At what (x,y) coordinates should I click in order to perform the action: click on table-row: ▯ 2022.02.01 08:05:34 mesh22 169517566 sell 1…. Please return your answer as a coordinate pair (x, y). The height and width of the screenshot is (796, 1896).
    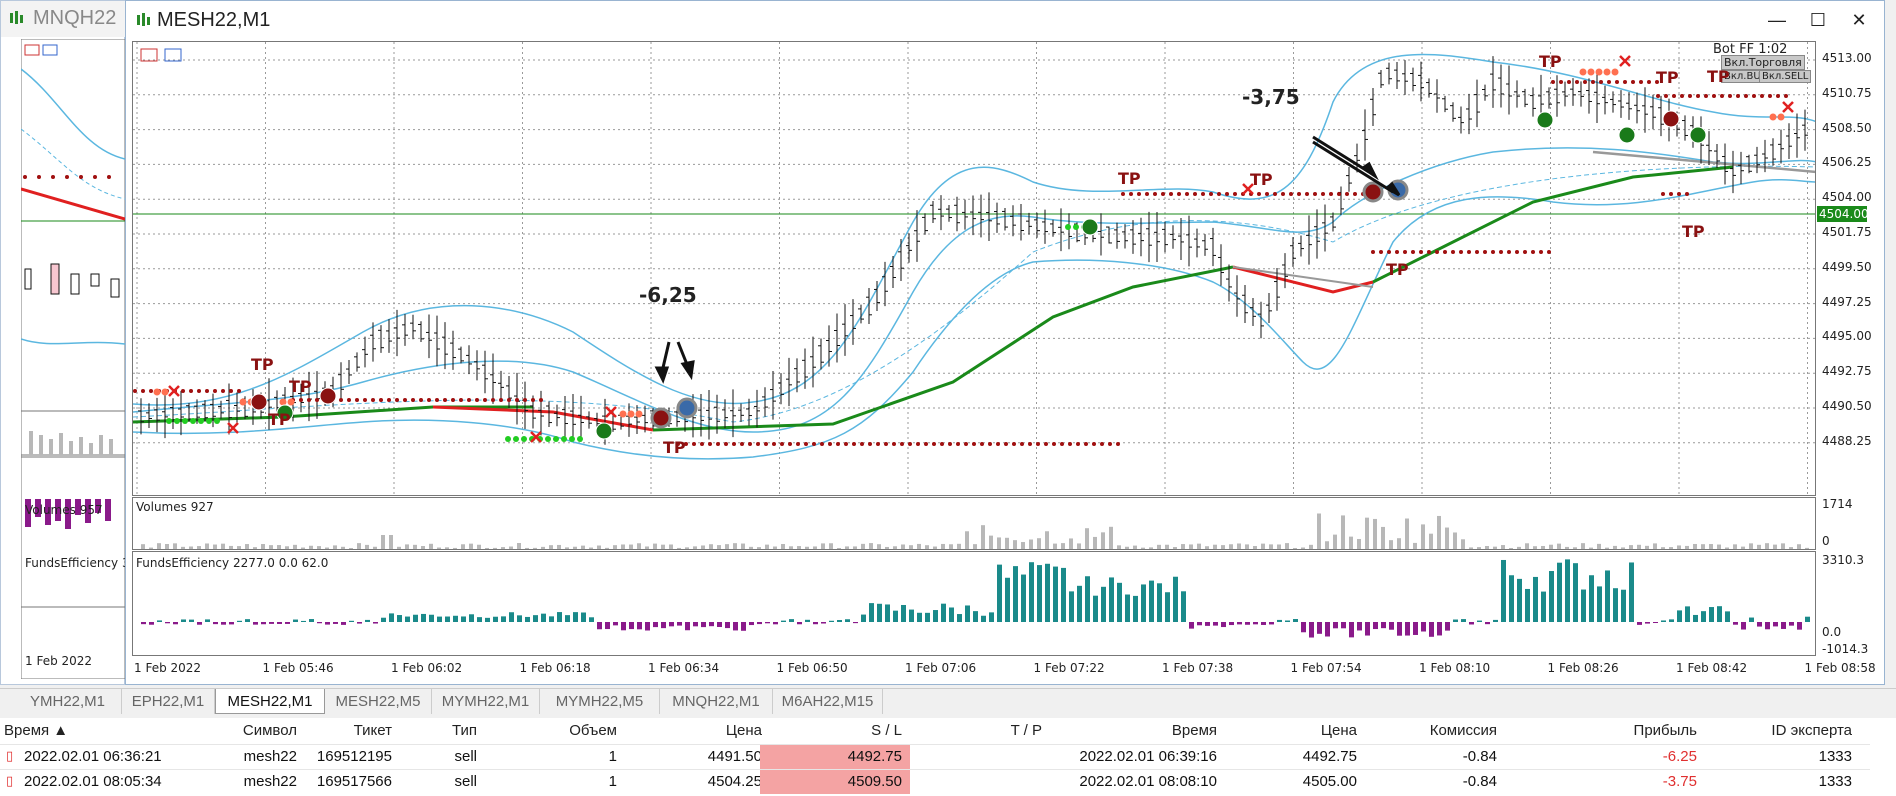
    Looking at the image, I should click on (935, 781).